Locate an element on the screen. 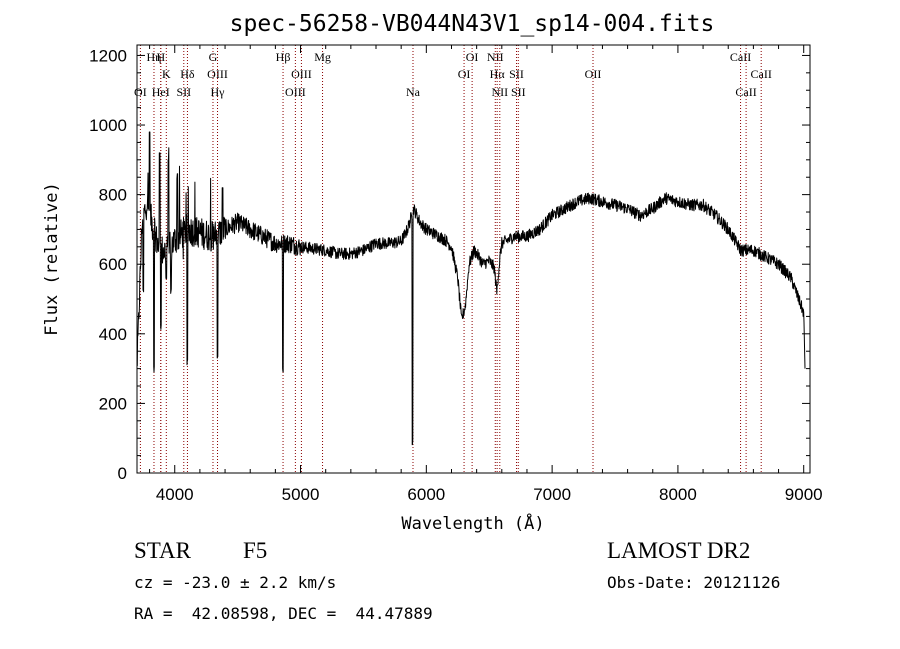 The width and height of the screenshot is (900, 649). line-label: Hγ is located at coordinates (218, 92).